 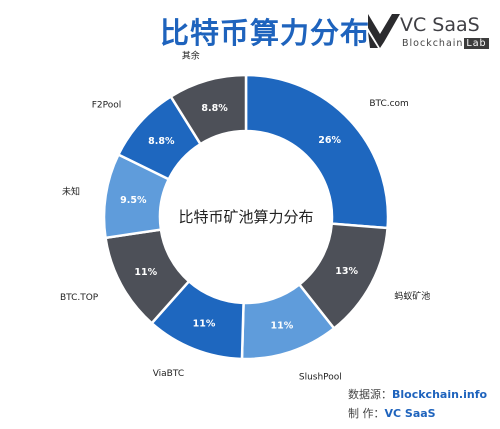 What do you see at coordinates (133, 200) in the screenshot?
I see `slice-value-label: 9.5%` at bounding box center [133, 200].